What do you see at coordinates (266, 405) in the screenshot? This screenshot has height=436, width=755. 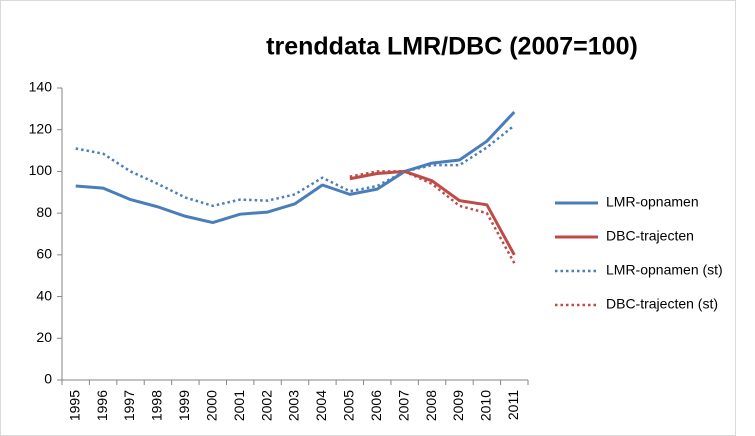 I see `x-tick-label: 2002` at bounding box center [266, 405].